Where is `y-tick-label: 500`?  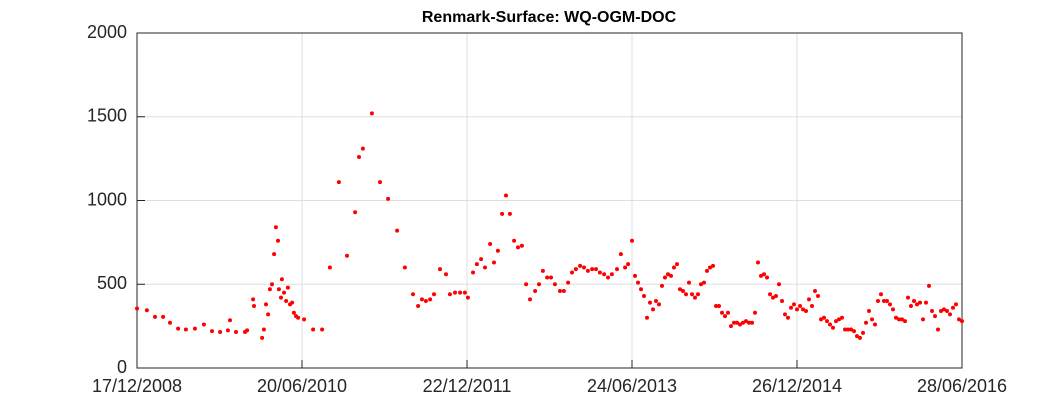 y-tick-label: 500 is located at coordinates (112, 283).